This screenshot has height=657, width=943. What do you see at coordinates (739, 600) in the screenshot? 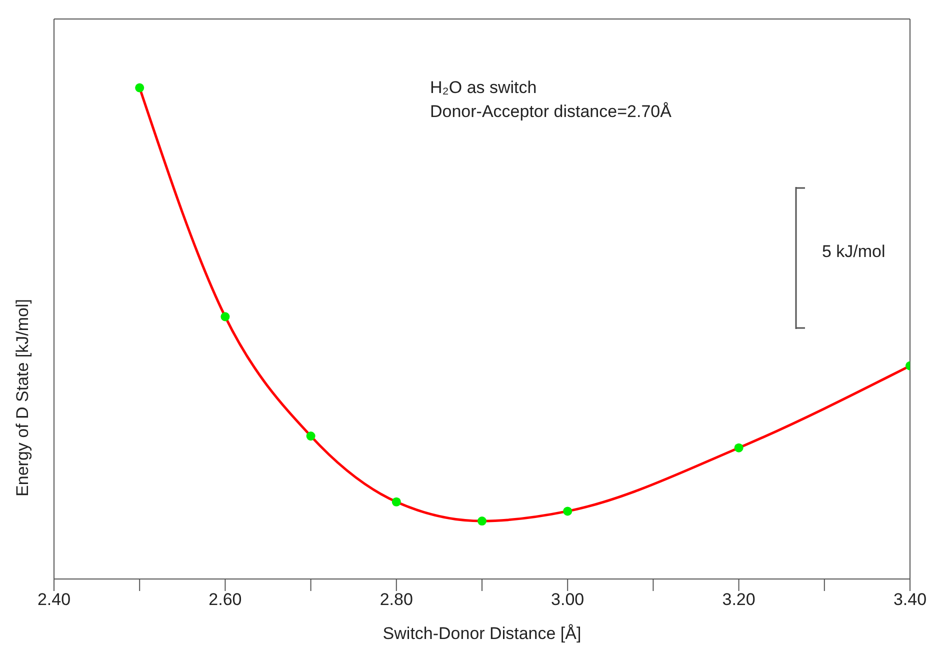
I see `x-tick-label: 3.20` at bounding box center [739, 600].